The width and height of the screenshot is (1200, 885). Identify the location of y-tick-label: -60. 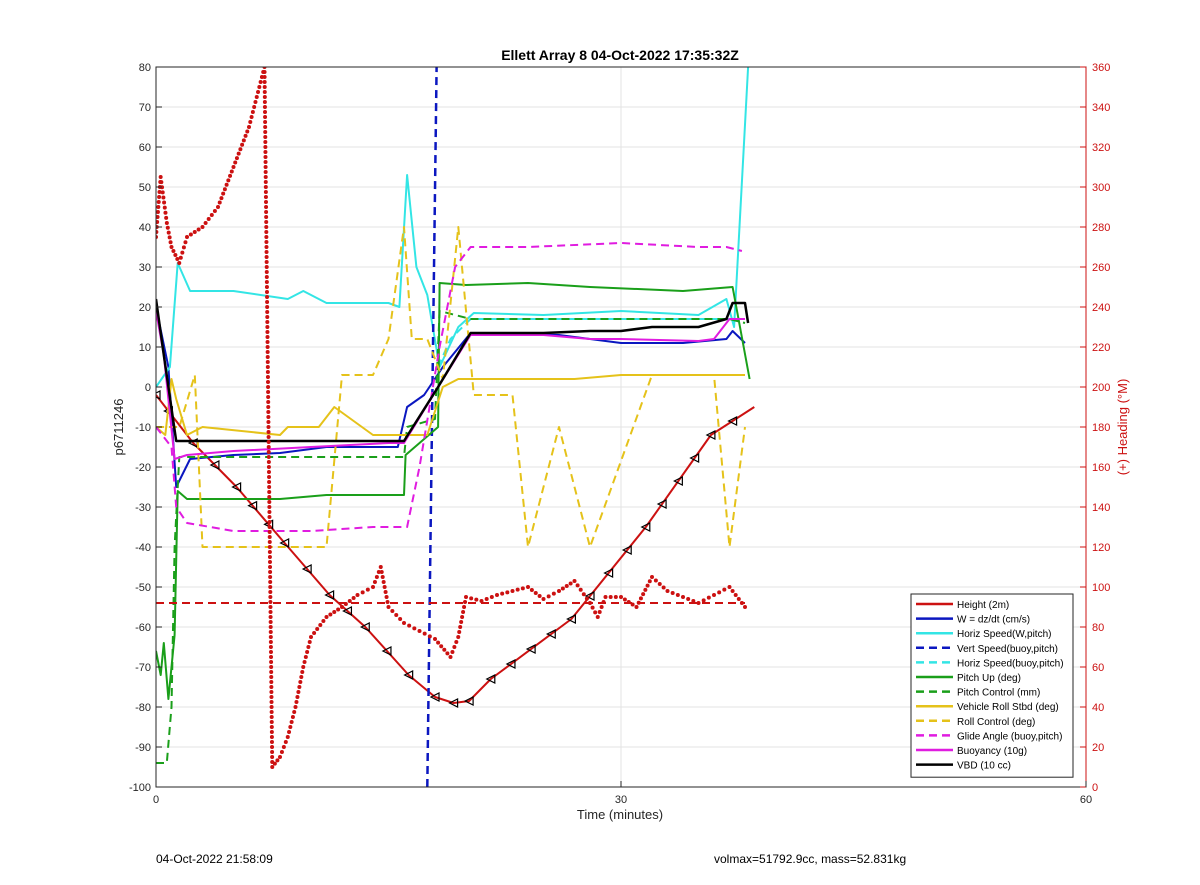
(143, 628).